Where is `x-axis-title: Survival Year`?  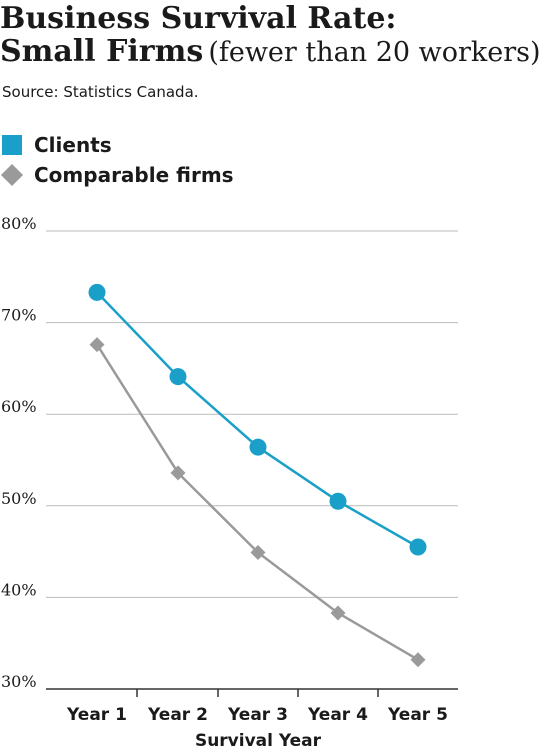
x-axis-title: Survival Year is located at coordinates (258, 741).